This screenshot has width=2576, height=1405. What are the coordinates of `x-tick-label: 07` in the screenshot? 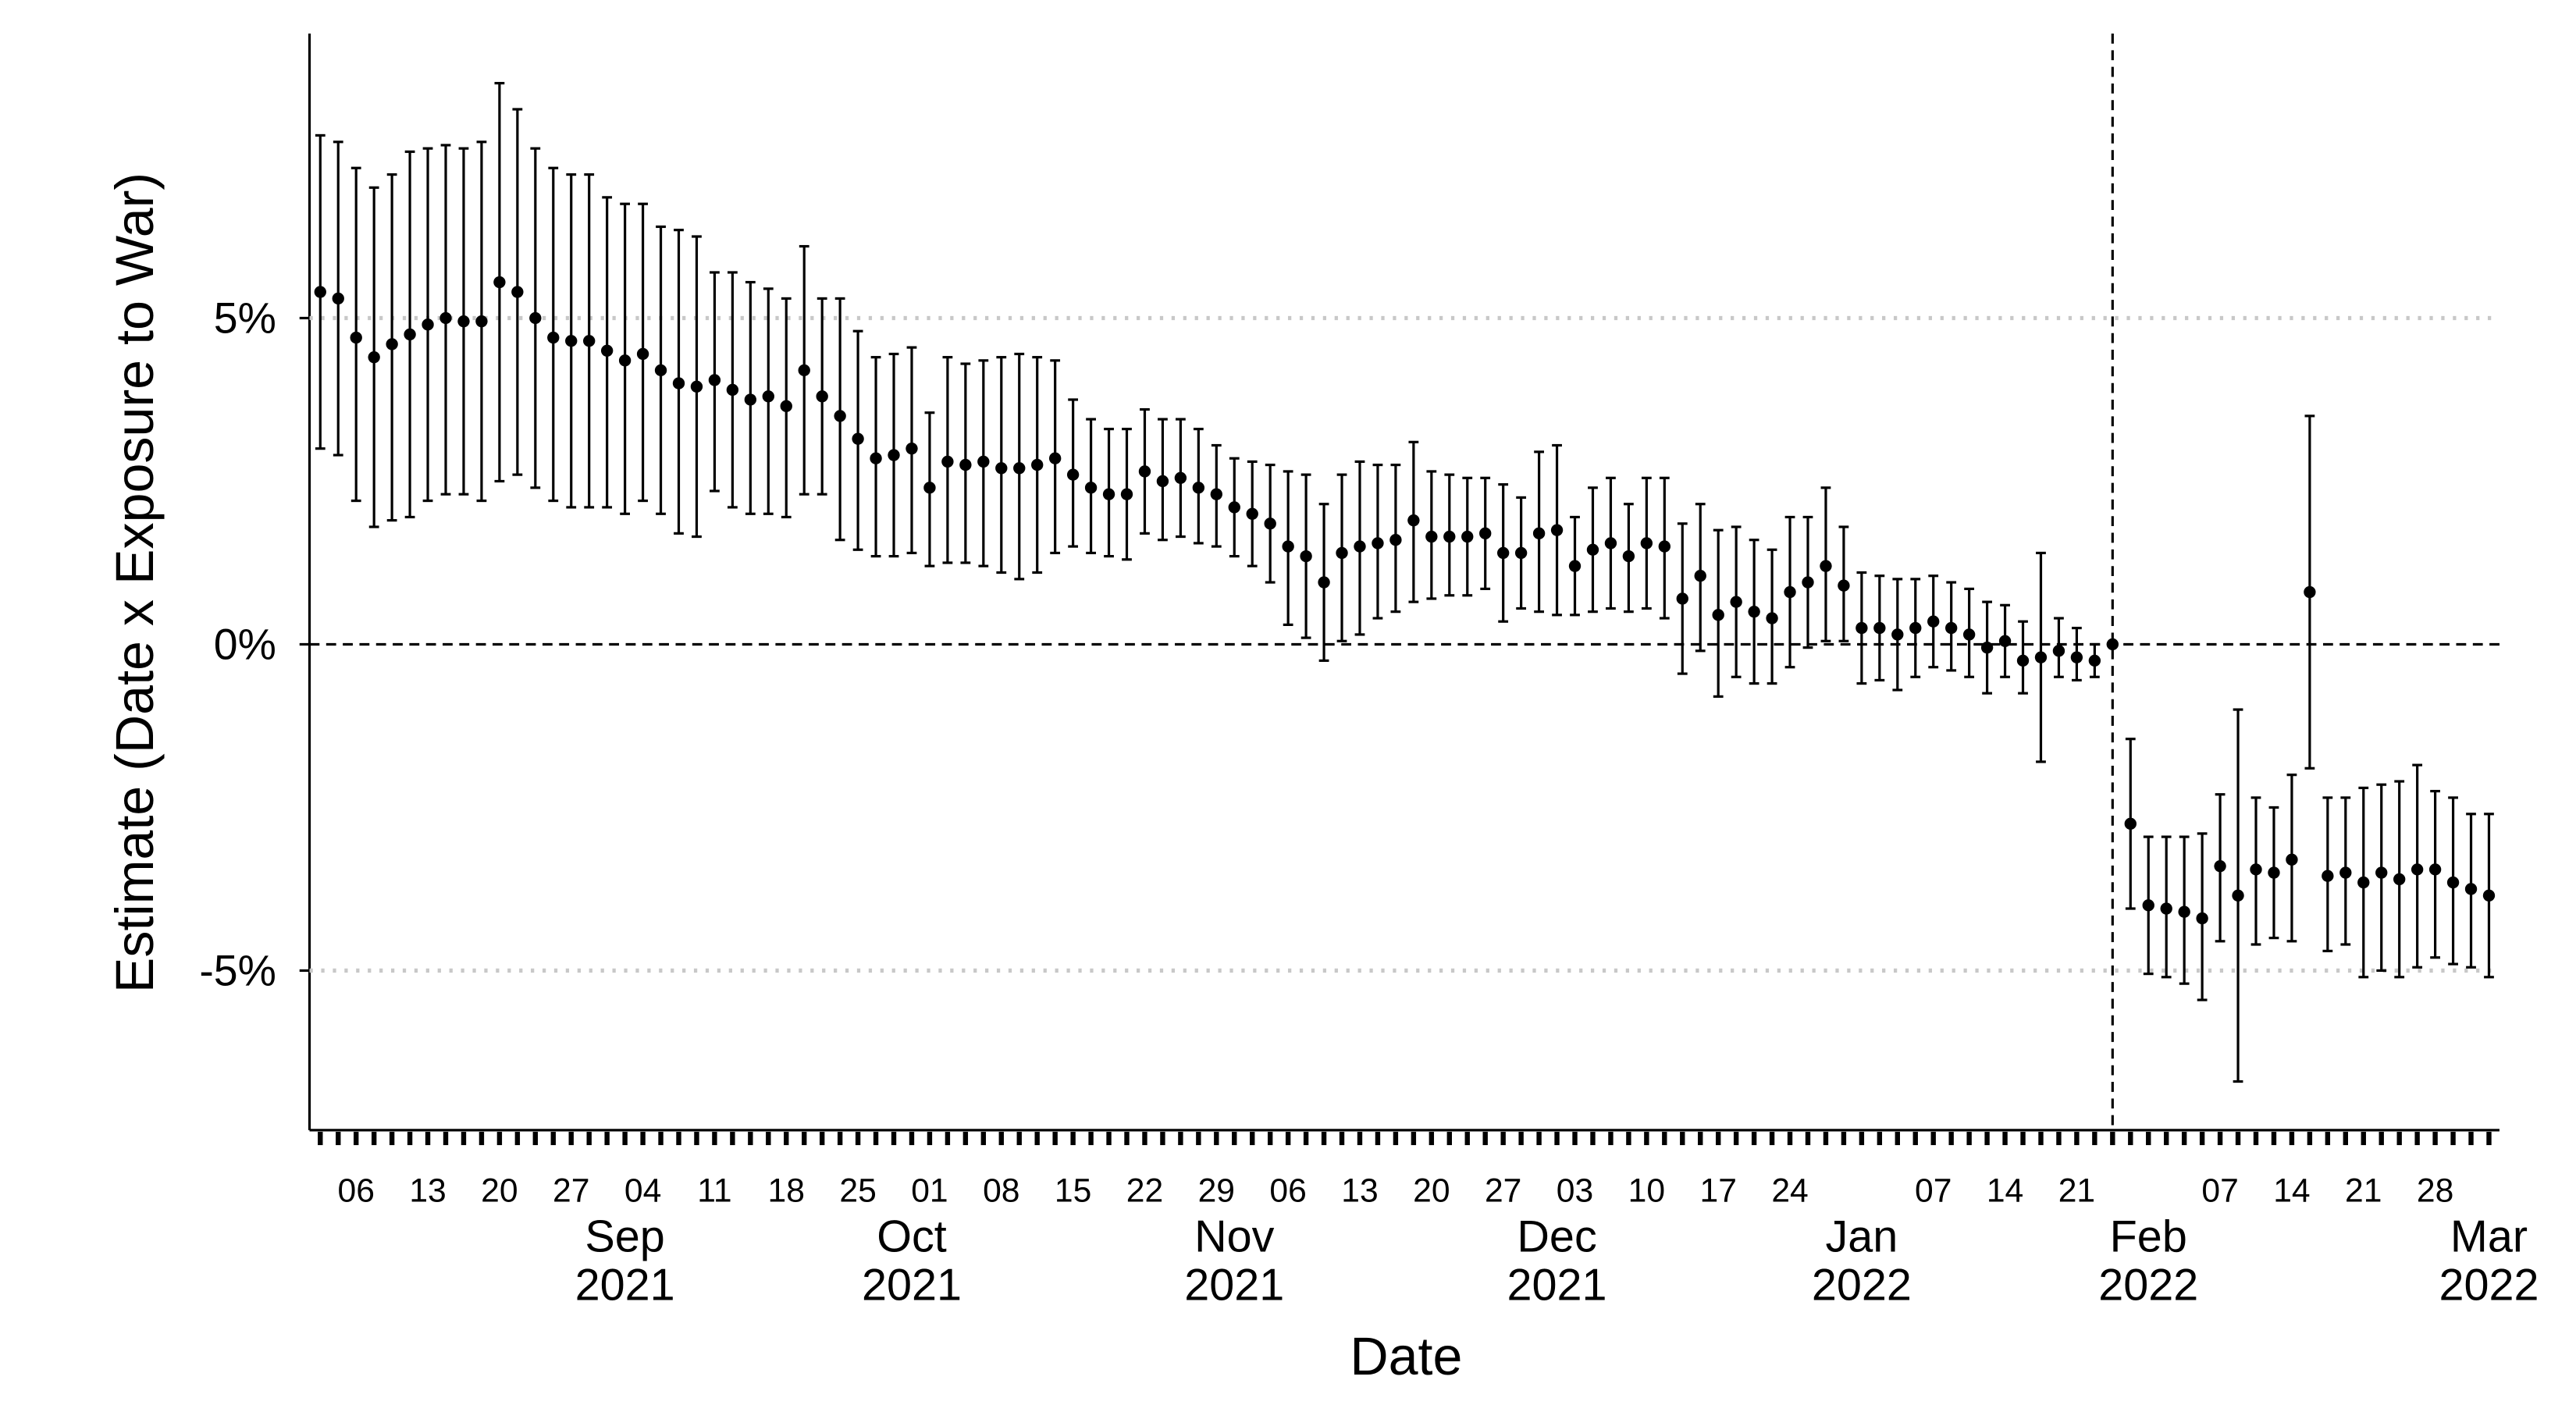 It's located at (2219, 1191).